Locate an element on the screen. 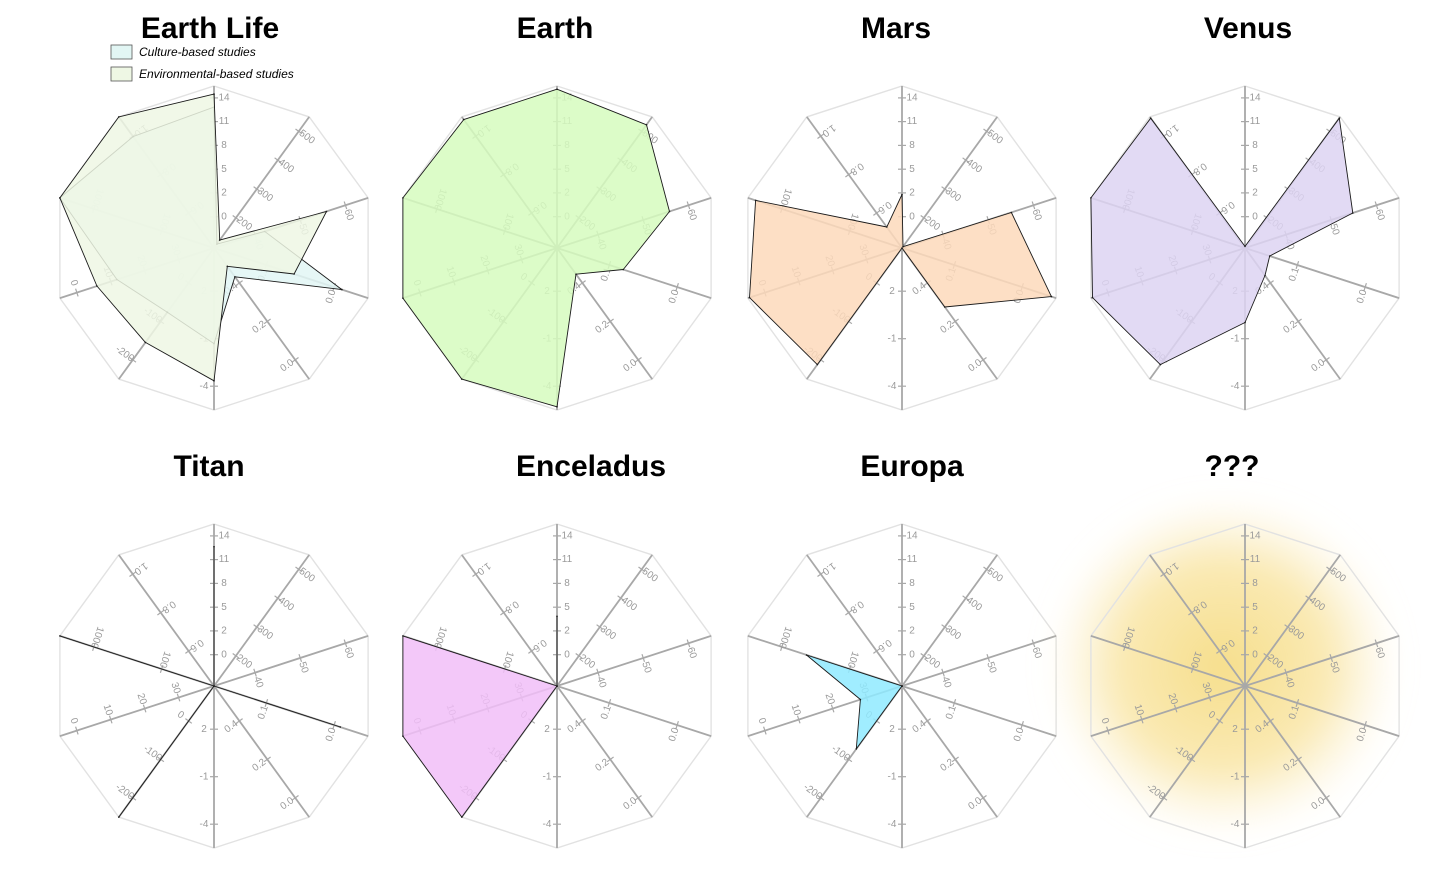 This screenshot has height=890, width=1454. mystery-glow is located at coordinates (1223, 666).